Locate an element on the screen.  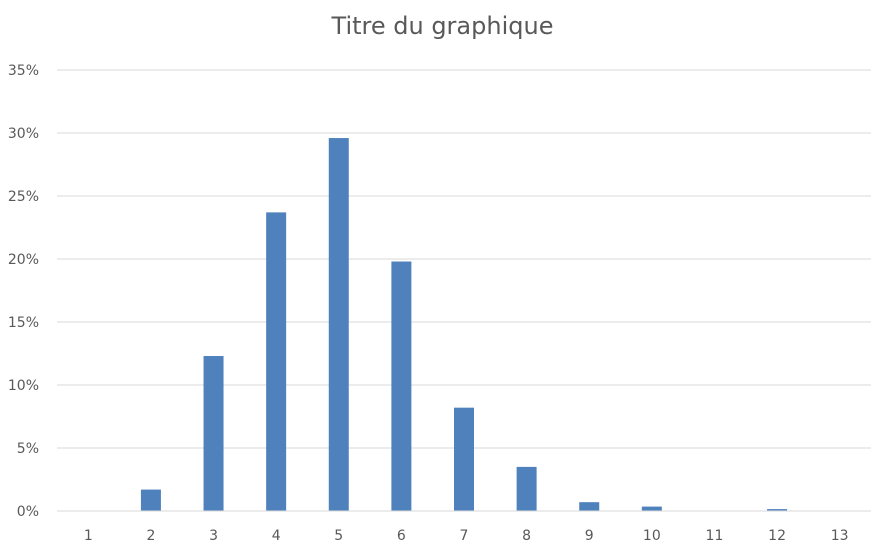
y-tick-label: 5% is located at coordinates (28, 449).